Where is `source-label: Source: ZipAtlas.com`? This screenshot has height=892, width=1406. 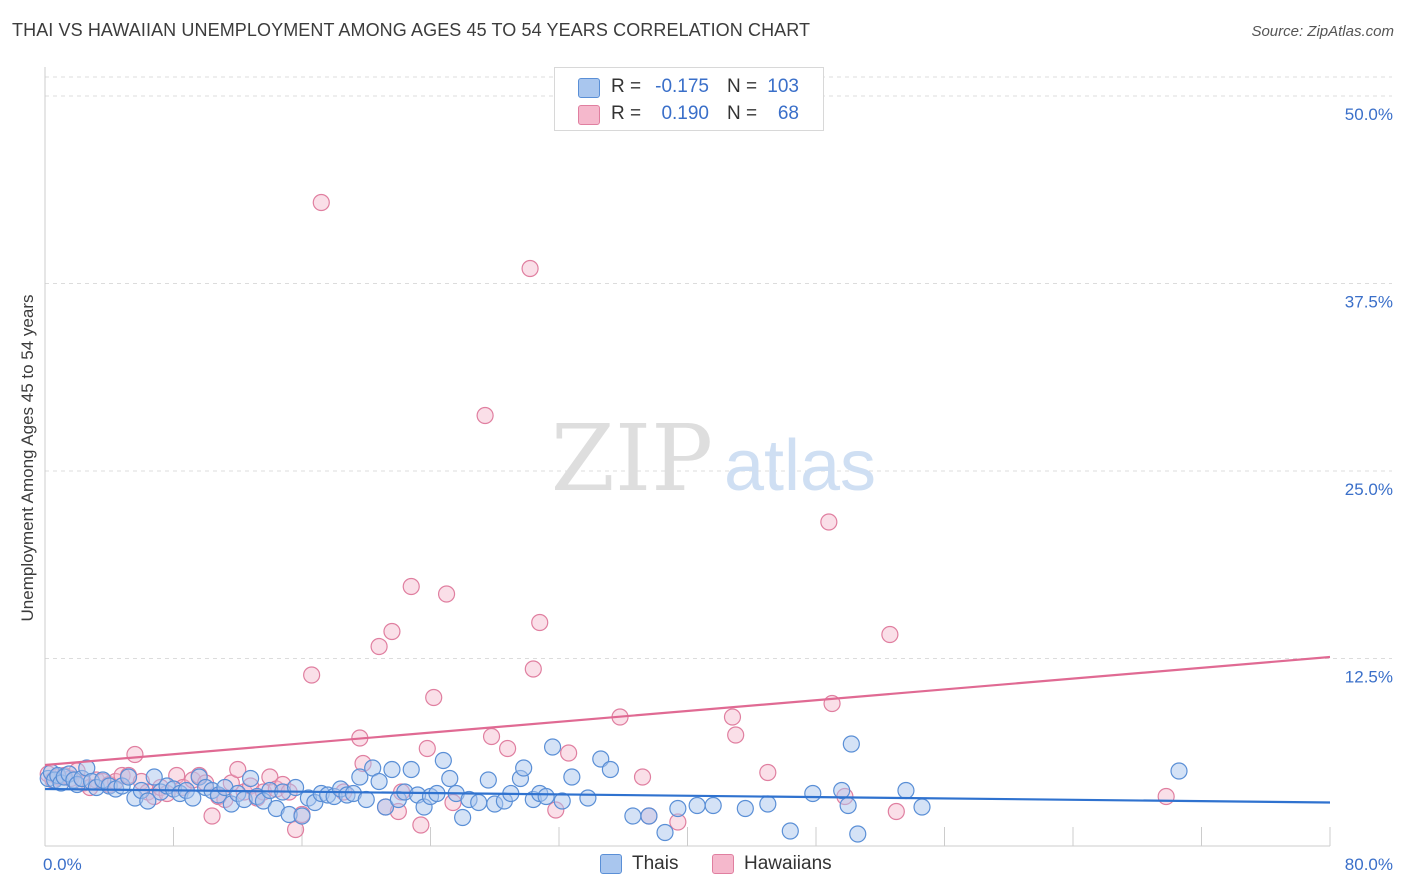 source-label: Source: ZipAtlas.com is located at coordinates (1322, 31).